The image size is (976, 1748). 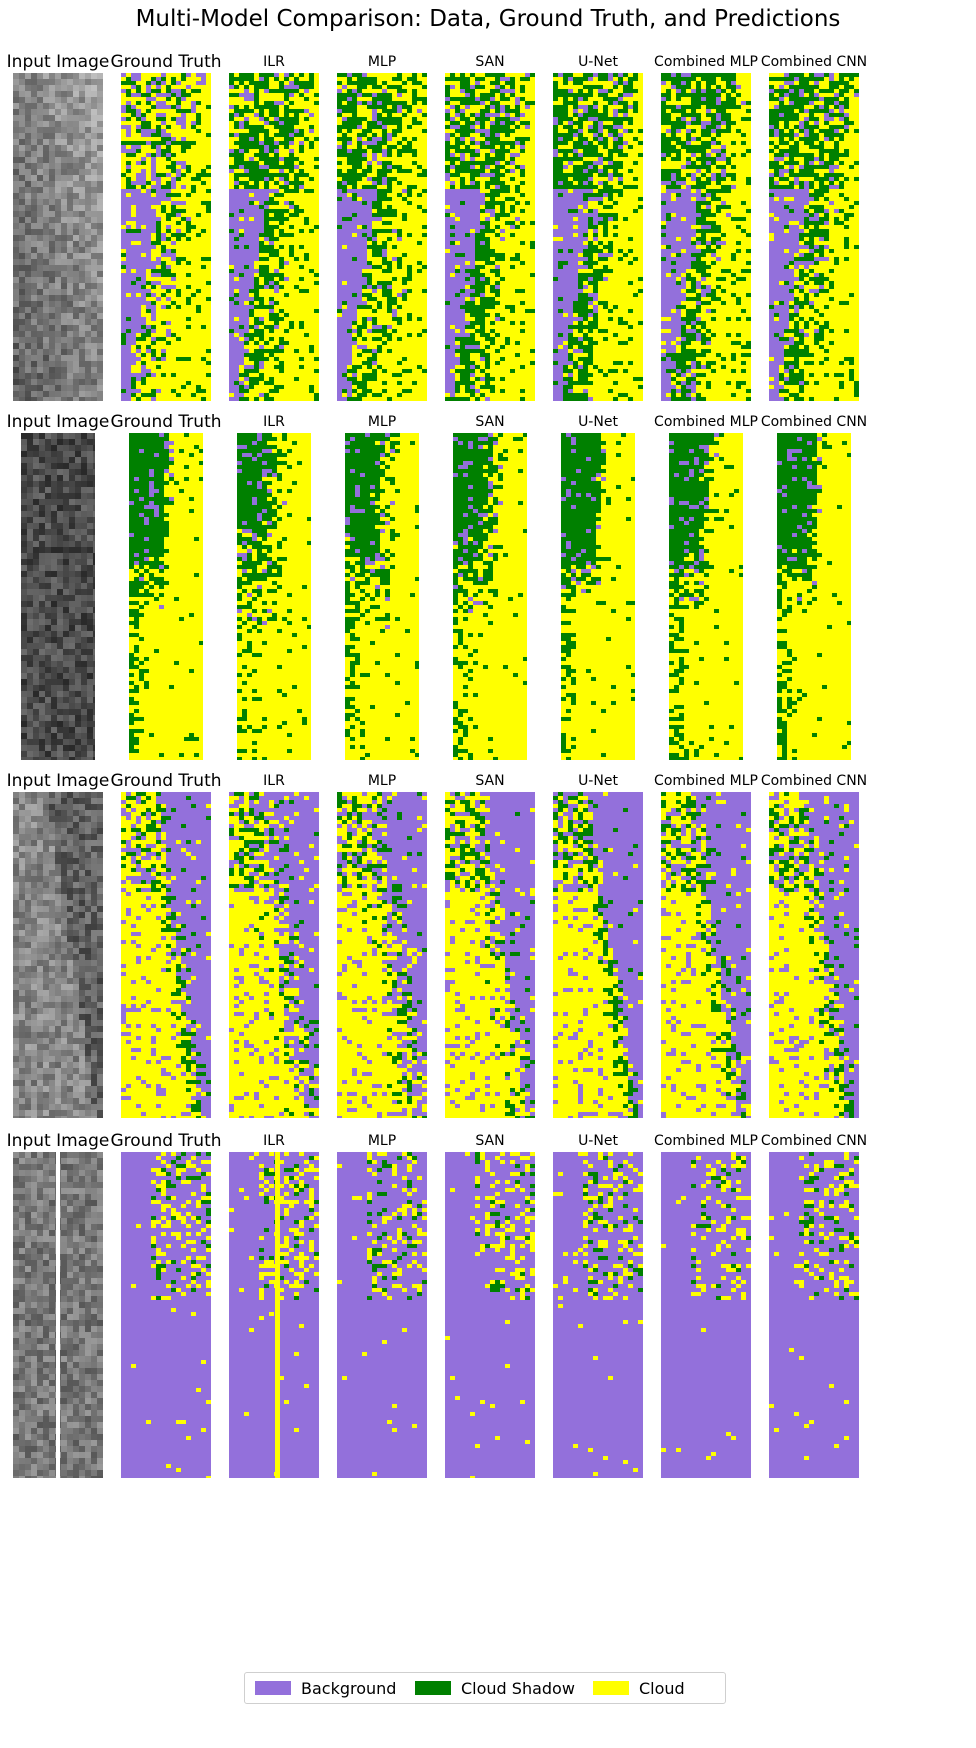 What do you see at coordinates (598, 62) in the screenshot?
I see `column-title-u-net-row-1: U-Net` at bounding box center [598, 62].